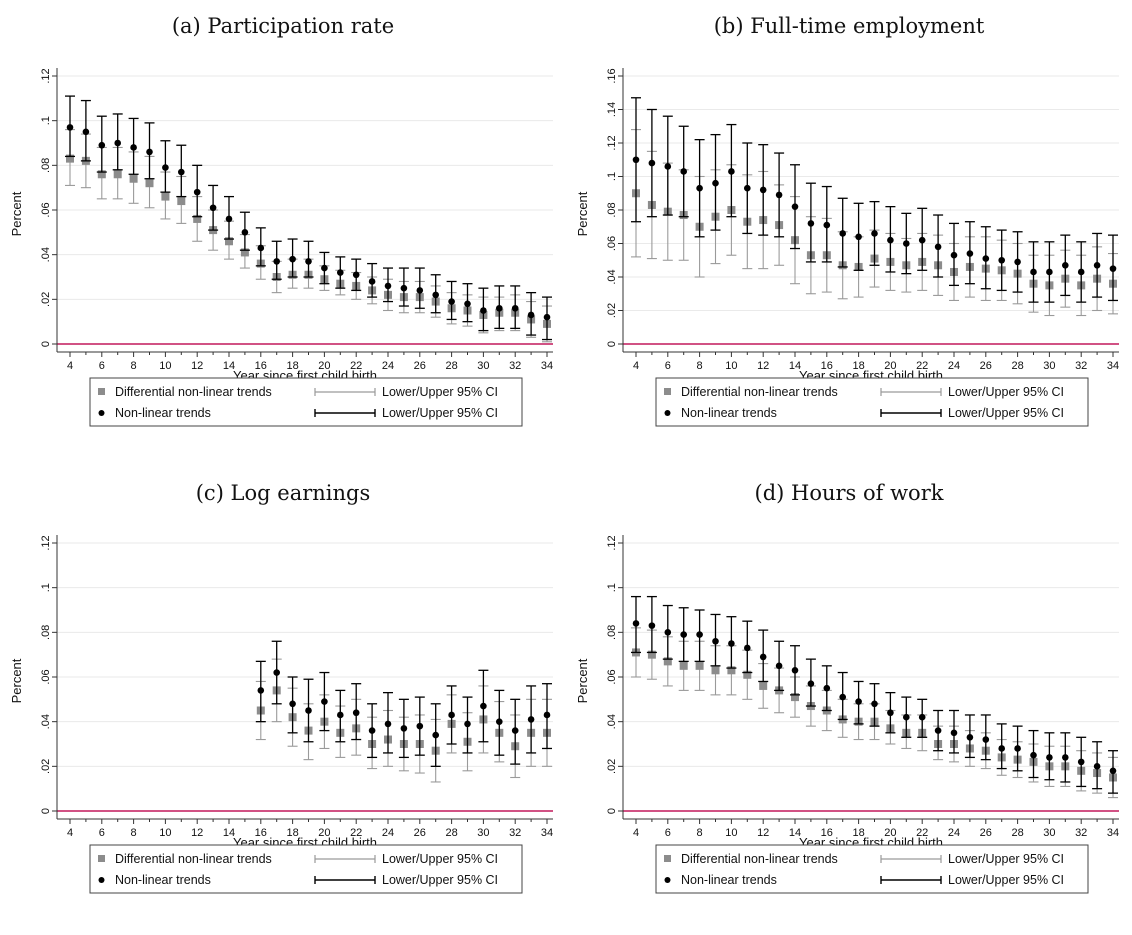  Describe the element at coordinates (612, 209) in the screenshot. I see `y-tick-label: .08` at that location.